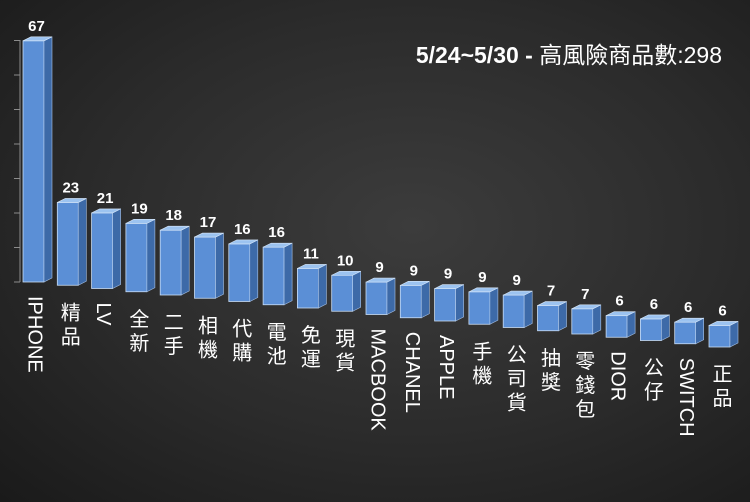 Image resolution: width=750 pixels, height=502 pixels. Describe the element at coordinates (173, 215) in the screenshot. I see `value-label: 18` at that location.